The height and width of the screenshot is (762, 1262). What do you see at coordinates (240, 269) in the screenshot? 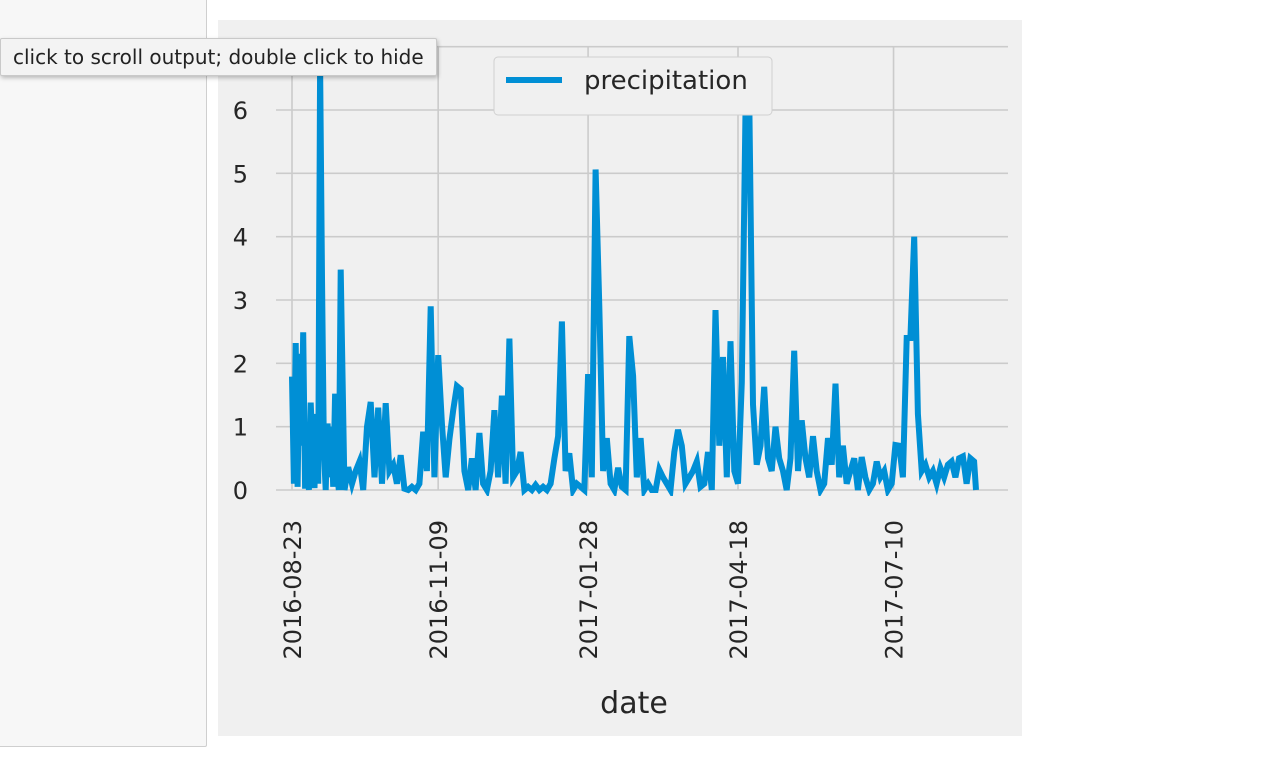
I see `y-ticks: 01234567` at bounding box center [240, 269].